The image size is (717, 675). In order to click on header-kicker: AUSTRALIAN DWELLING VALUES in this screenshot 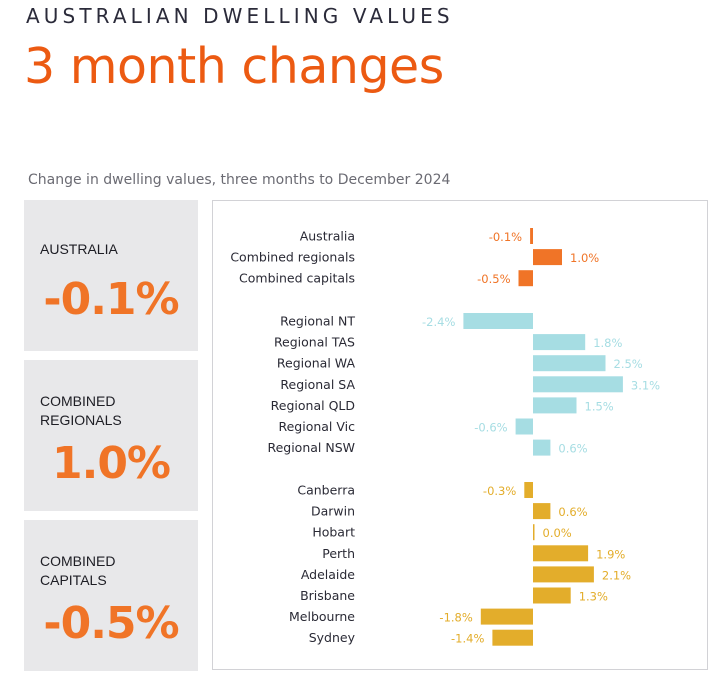, I will do `click(240, 16)`.